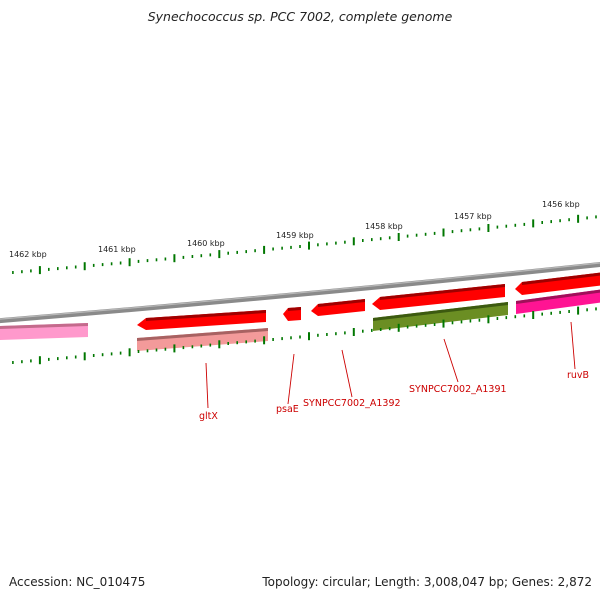 This screenshot has width=600, height=600. Describe the element at coordinates (206, 243) in the screenshot. I see `tick-label-1460: 1460 kbp` at that location.